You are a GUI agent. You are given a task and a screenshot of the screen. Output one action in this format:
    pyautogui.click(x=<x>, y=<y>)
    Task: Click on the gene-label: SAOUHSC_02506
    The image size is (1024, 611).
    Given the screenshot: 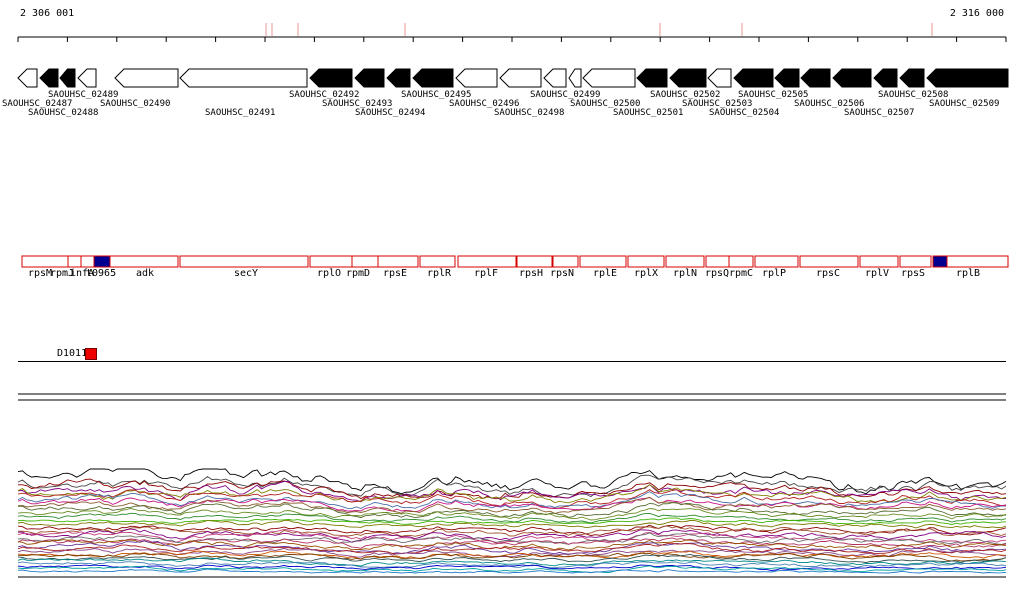 What is the action you would take?
    pyautogui.click(x=829, y=104)
    